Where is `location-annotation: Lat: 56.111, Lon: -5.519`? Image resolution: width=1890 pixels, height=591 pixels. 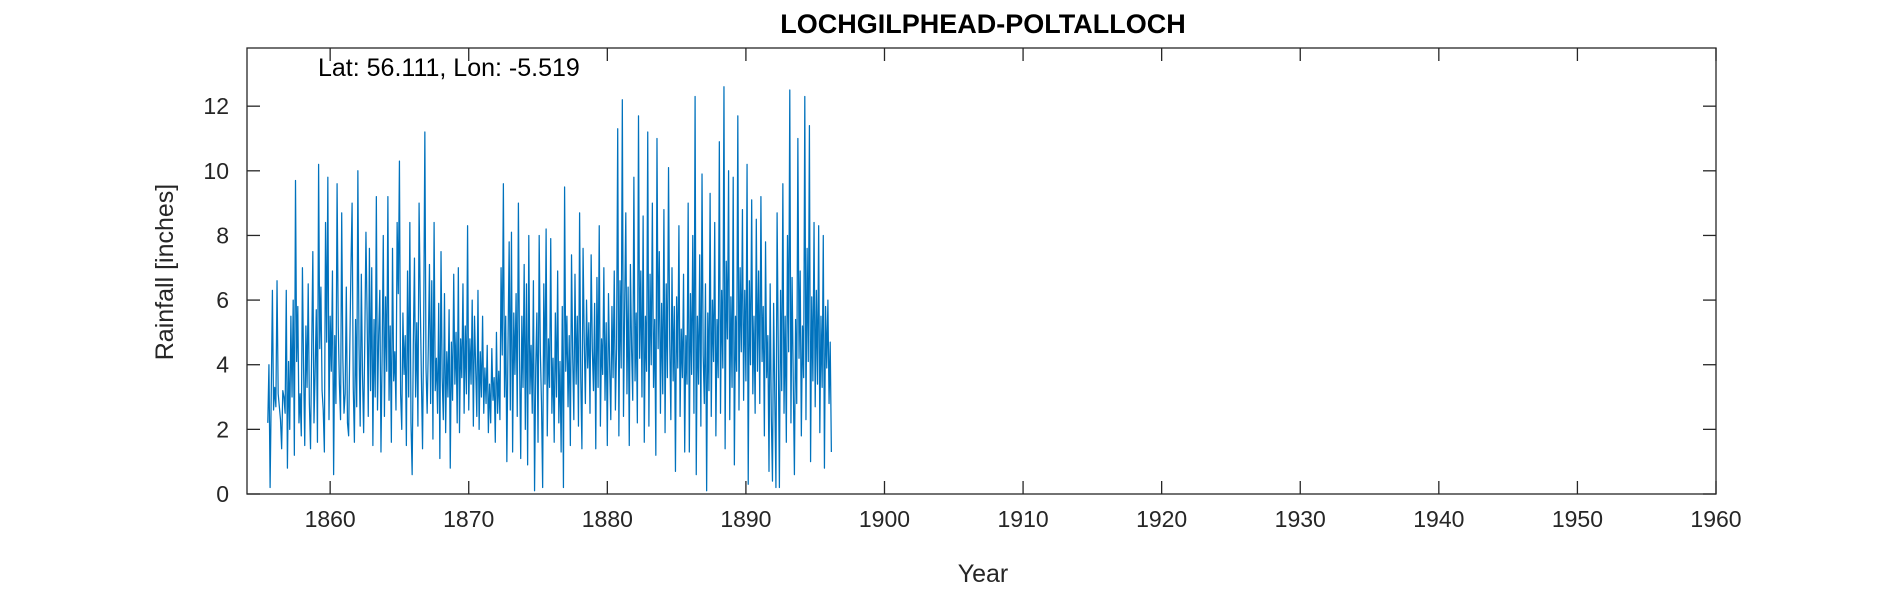 location-annotation: Lat: 56.111, Lon: -5.519 is located at coordinates (449, 68).